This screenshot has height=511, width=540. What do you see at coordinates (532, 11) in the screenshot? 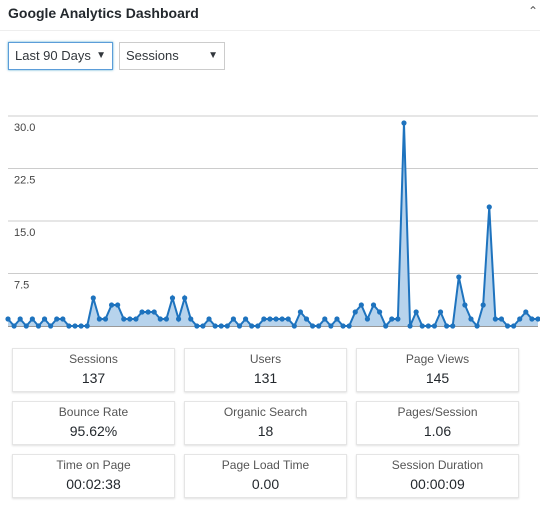
I see `caret-up-icon: ⌃` at bounding box center [532, 11].